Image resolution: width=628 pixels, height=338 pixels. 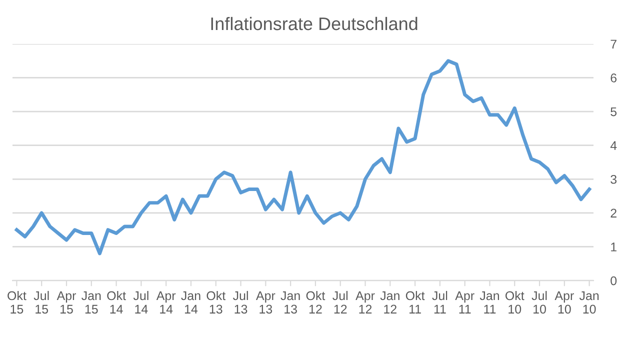 I want to click on x-tick-label: Okt 14, so click(x=116, y=302).